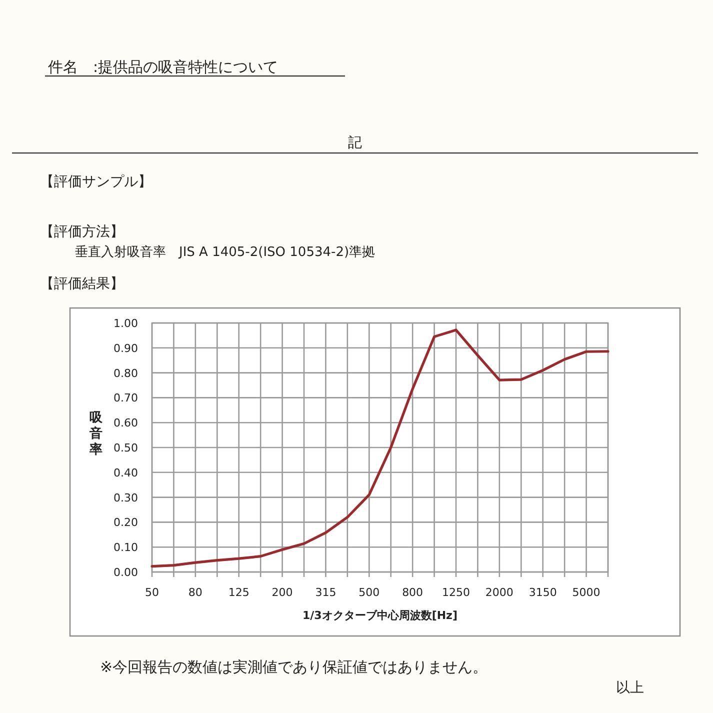  I want to click on y-tick-label: 0.10, so click(126, 547).